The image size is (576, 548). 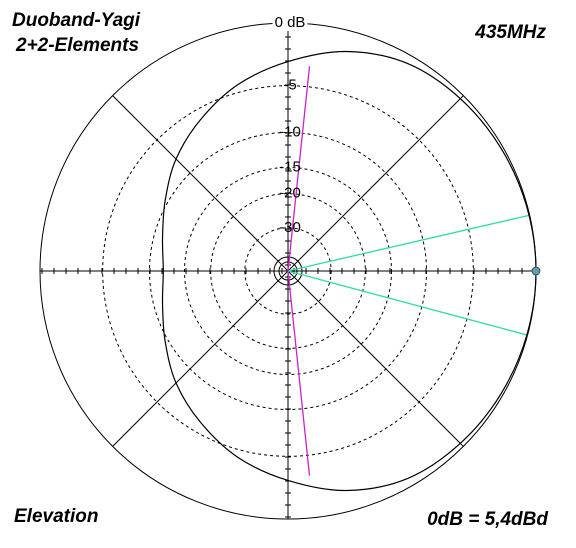 I want to click on peak-marker, so click(x=536, y=271).